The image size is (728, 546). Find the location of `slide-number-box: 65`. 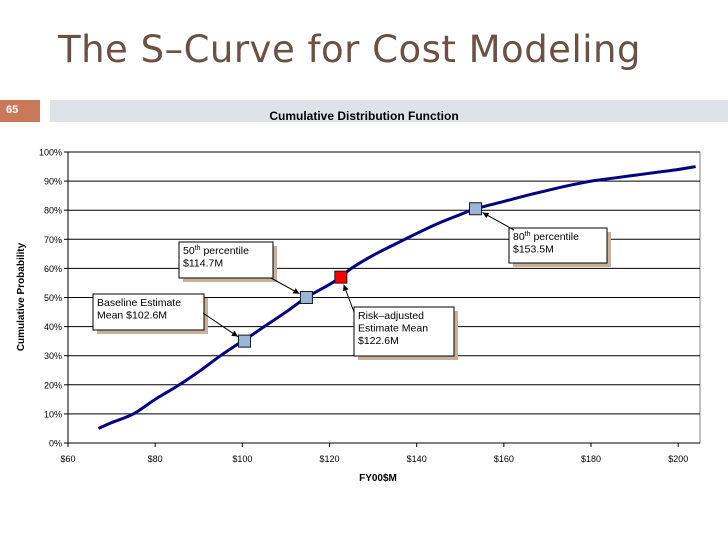

slide-number-box: 65 is located at coordinates (20, 111).